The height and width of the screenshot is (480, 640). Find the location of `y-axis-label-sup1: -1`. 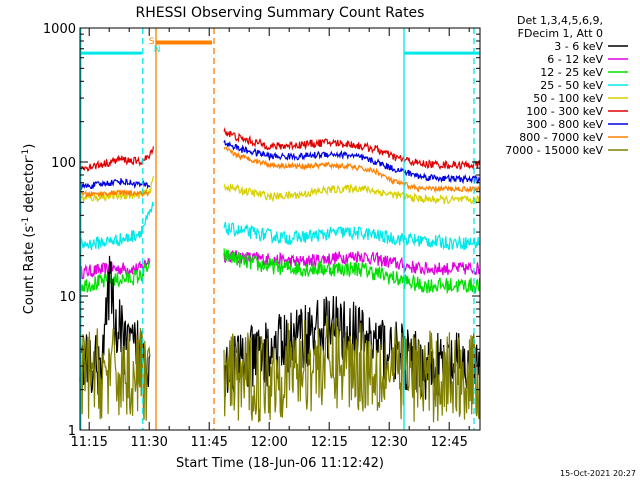

y-axis-label-sup1: -1 is located at coordinates (26, 221).